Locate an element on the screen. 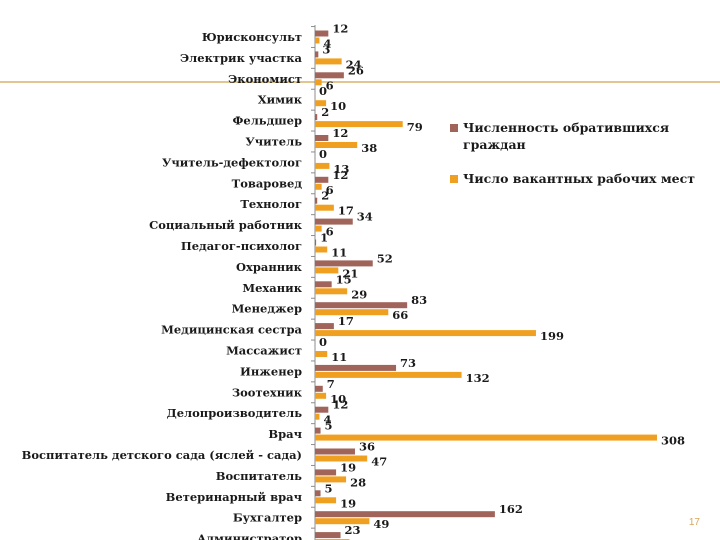 The width and height of the screenshot is (720, 540). category-label: Социальный работник is located at coordinates (226, 225).